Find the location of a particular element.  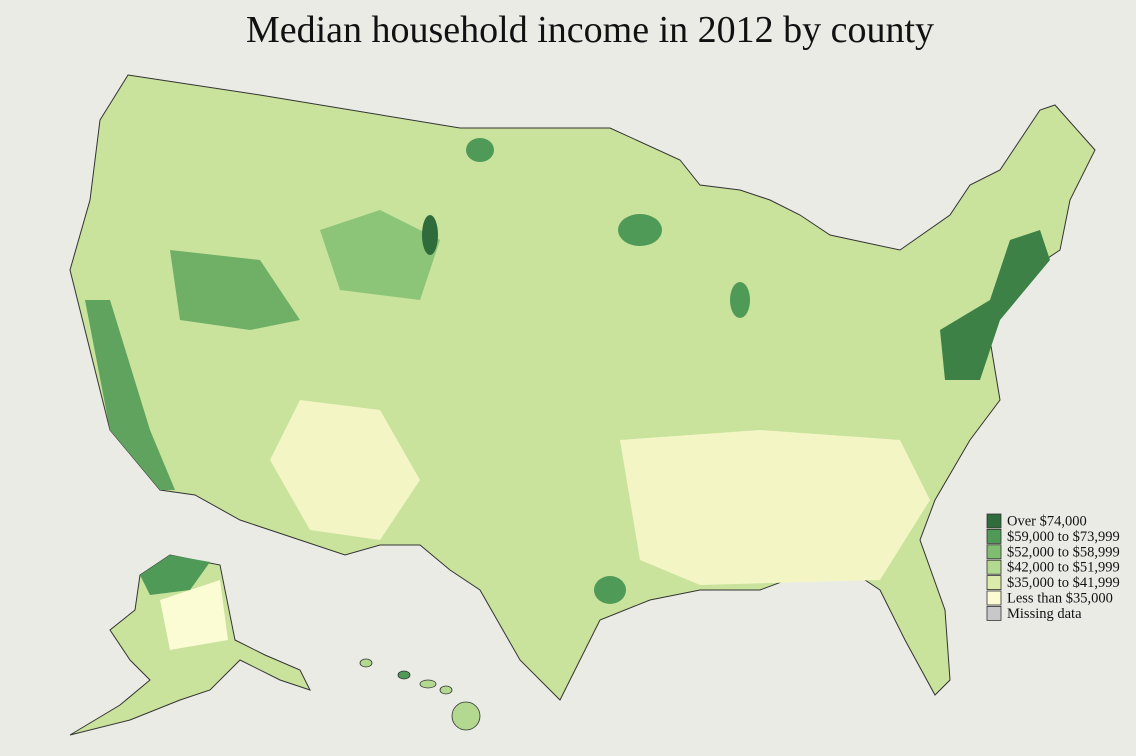

legend-label: $35,000 to $41,999 is located at coordinates (1063, 583).